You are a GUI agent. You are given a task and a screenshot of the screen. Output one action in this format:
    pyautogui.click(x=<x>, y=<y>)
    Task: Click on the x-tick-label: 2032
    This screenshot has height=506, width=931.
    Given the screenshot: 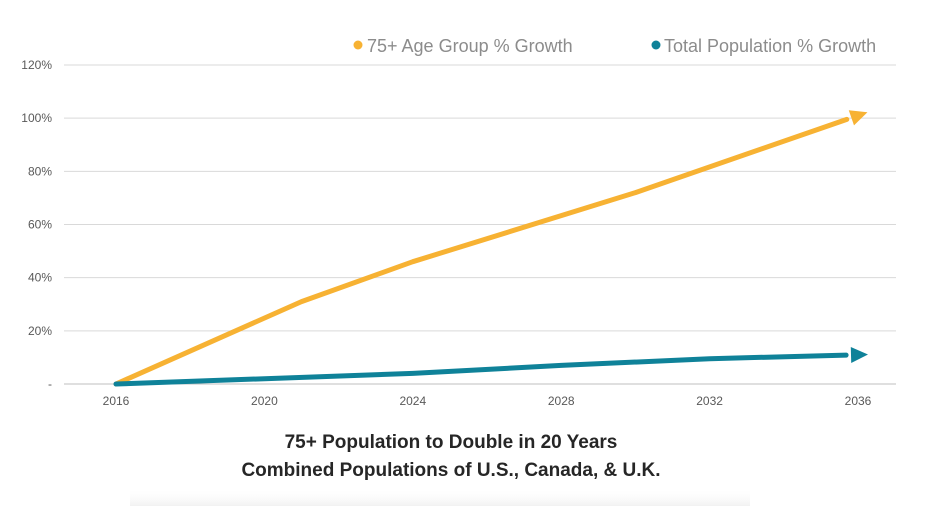 What is the action you would take?
    pyautogui.click(x=709, y=401)
    